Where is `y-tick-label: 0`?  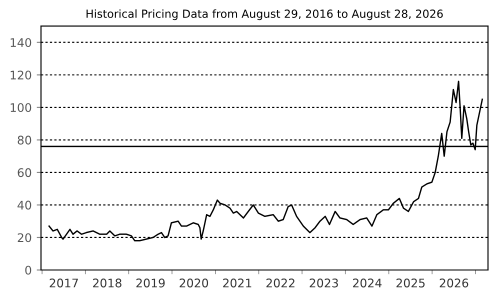
y-tick-label: 0 is located at coordinates (28, 270).